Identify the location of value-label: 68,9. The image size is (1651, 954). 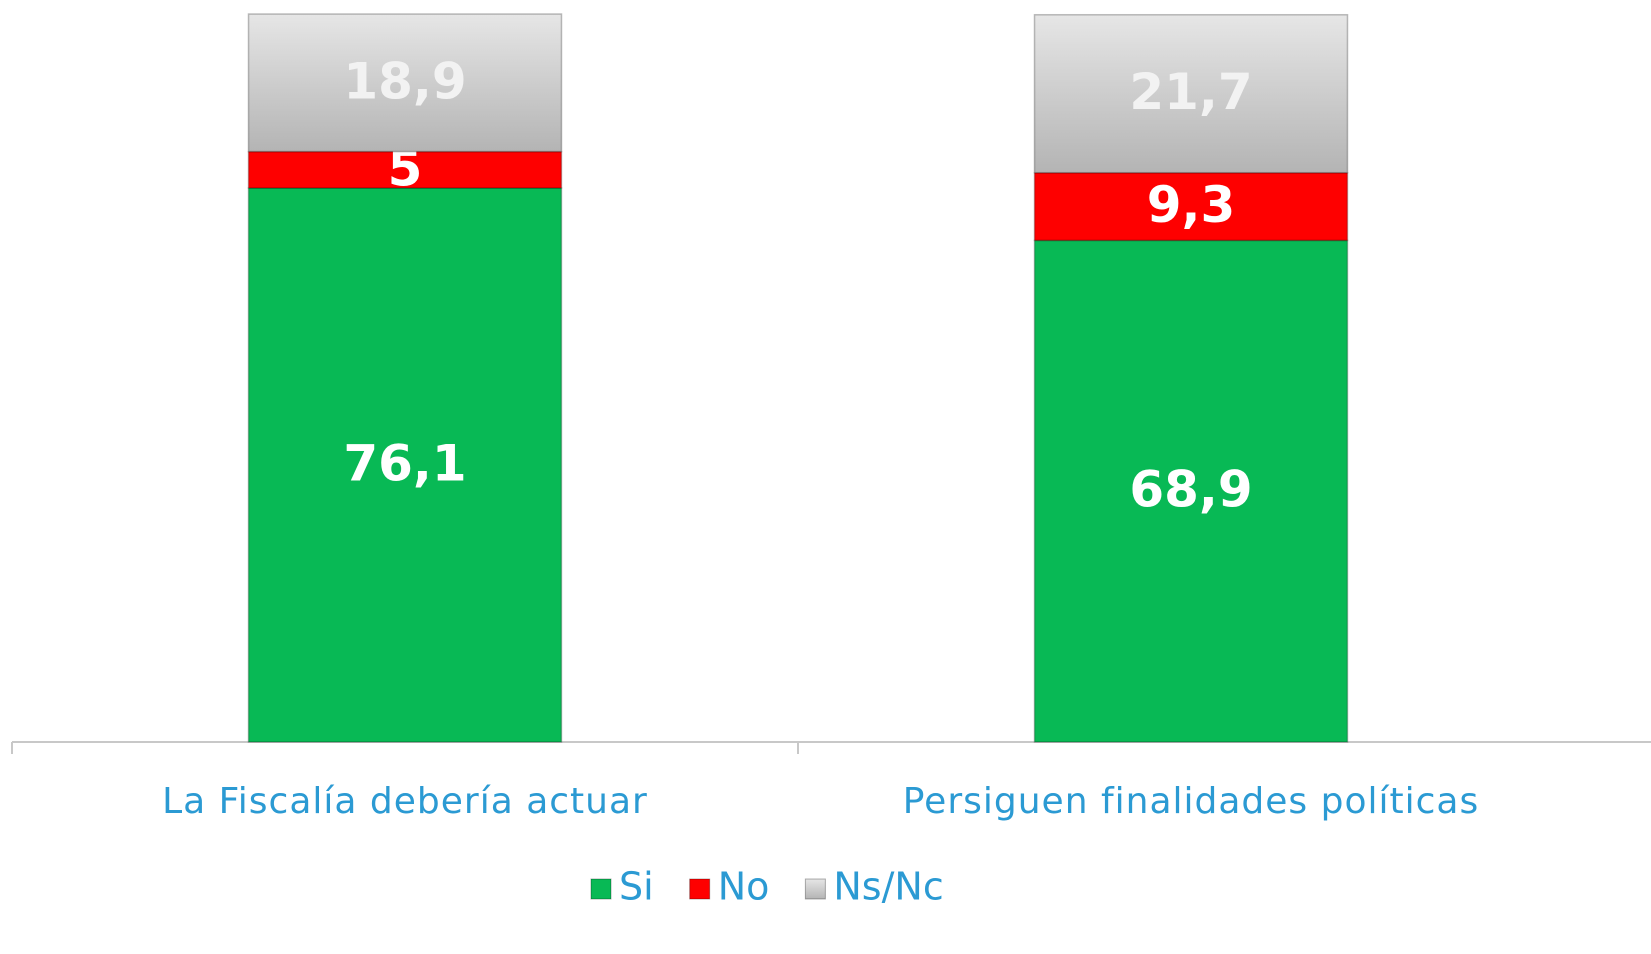
(1190, 490).